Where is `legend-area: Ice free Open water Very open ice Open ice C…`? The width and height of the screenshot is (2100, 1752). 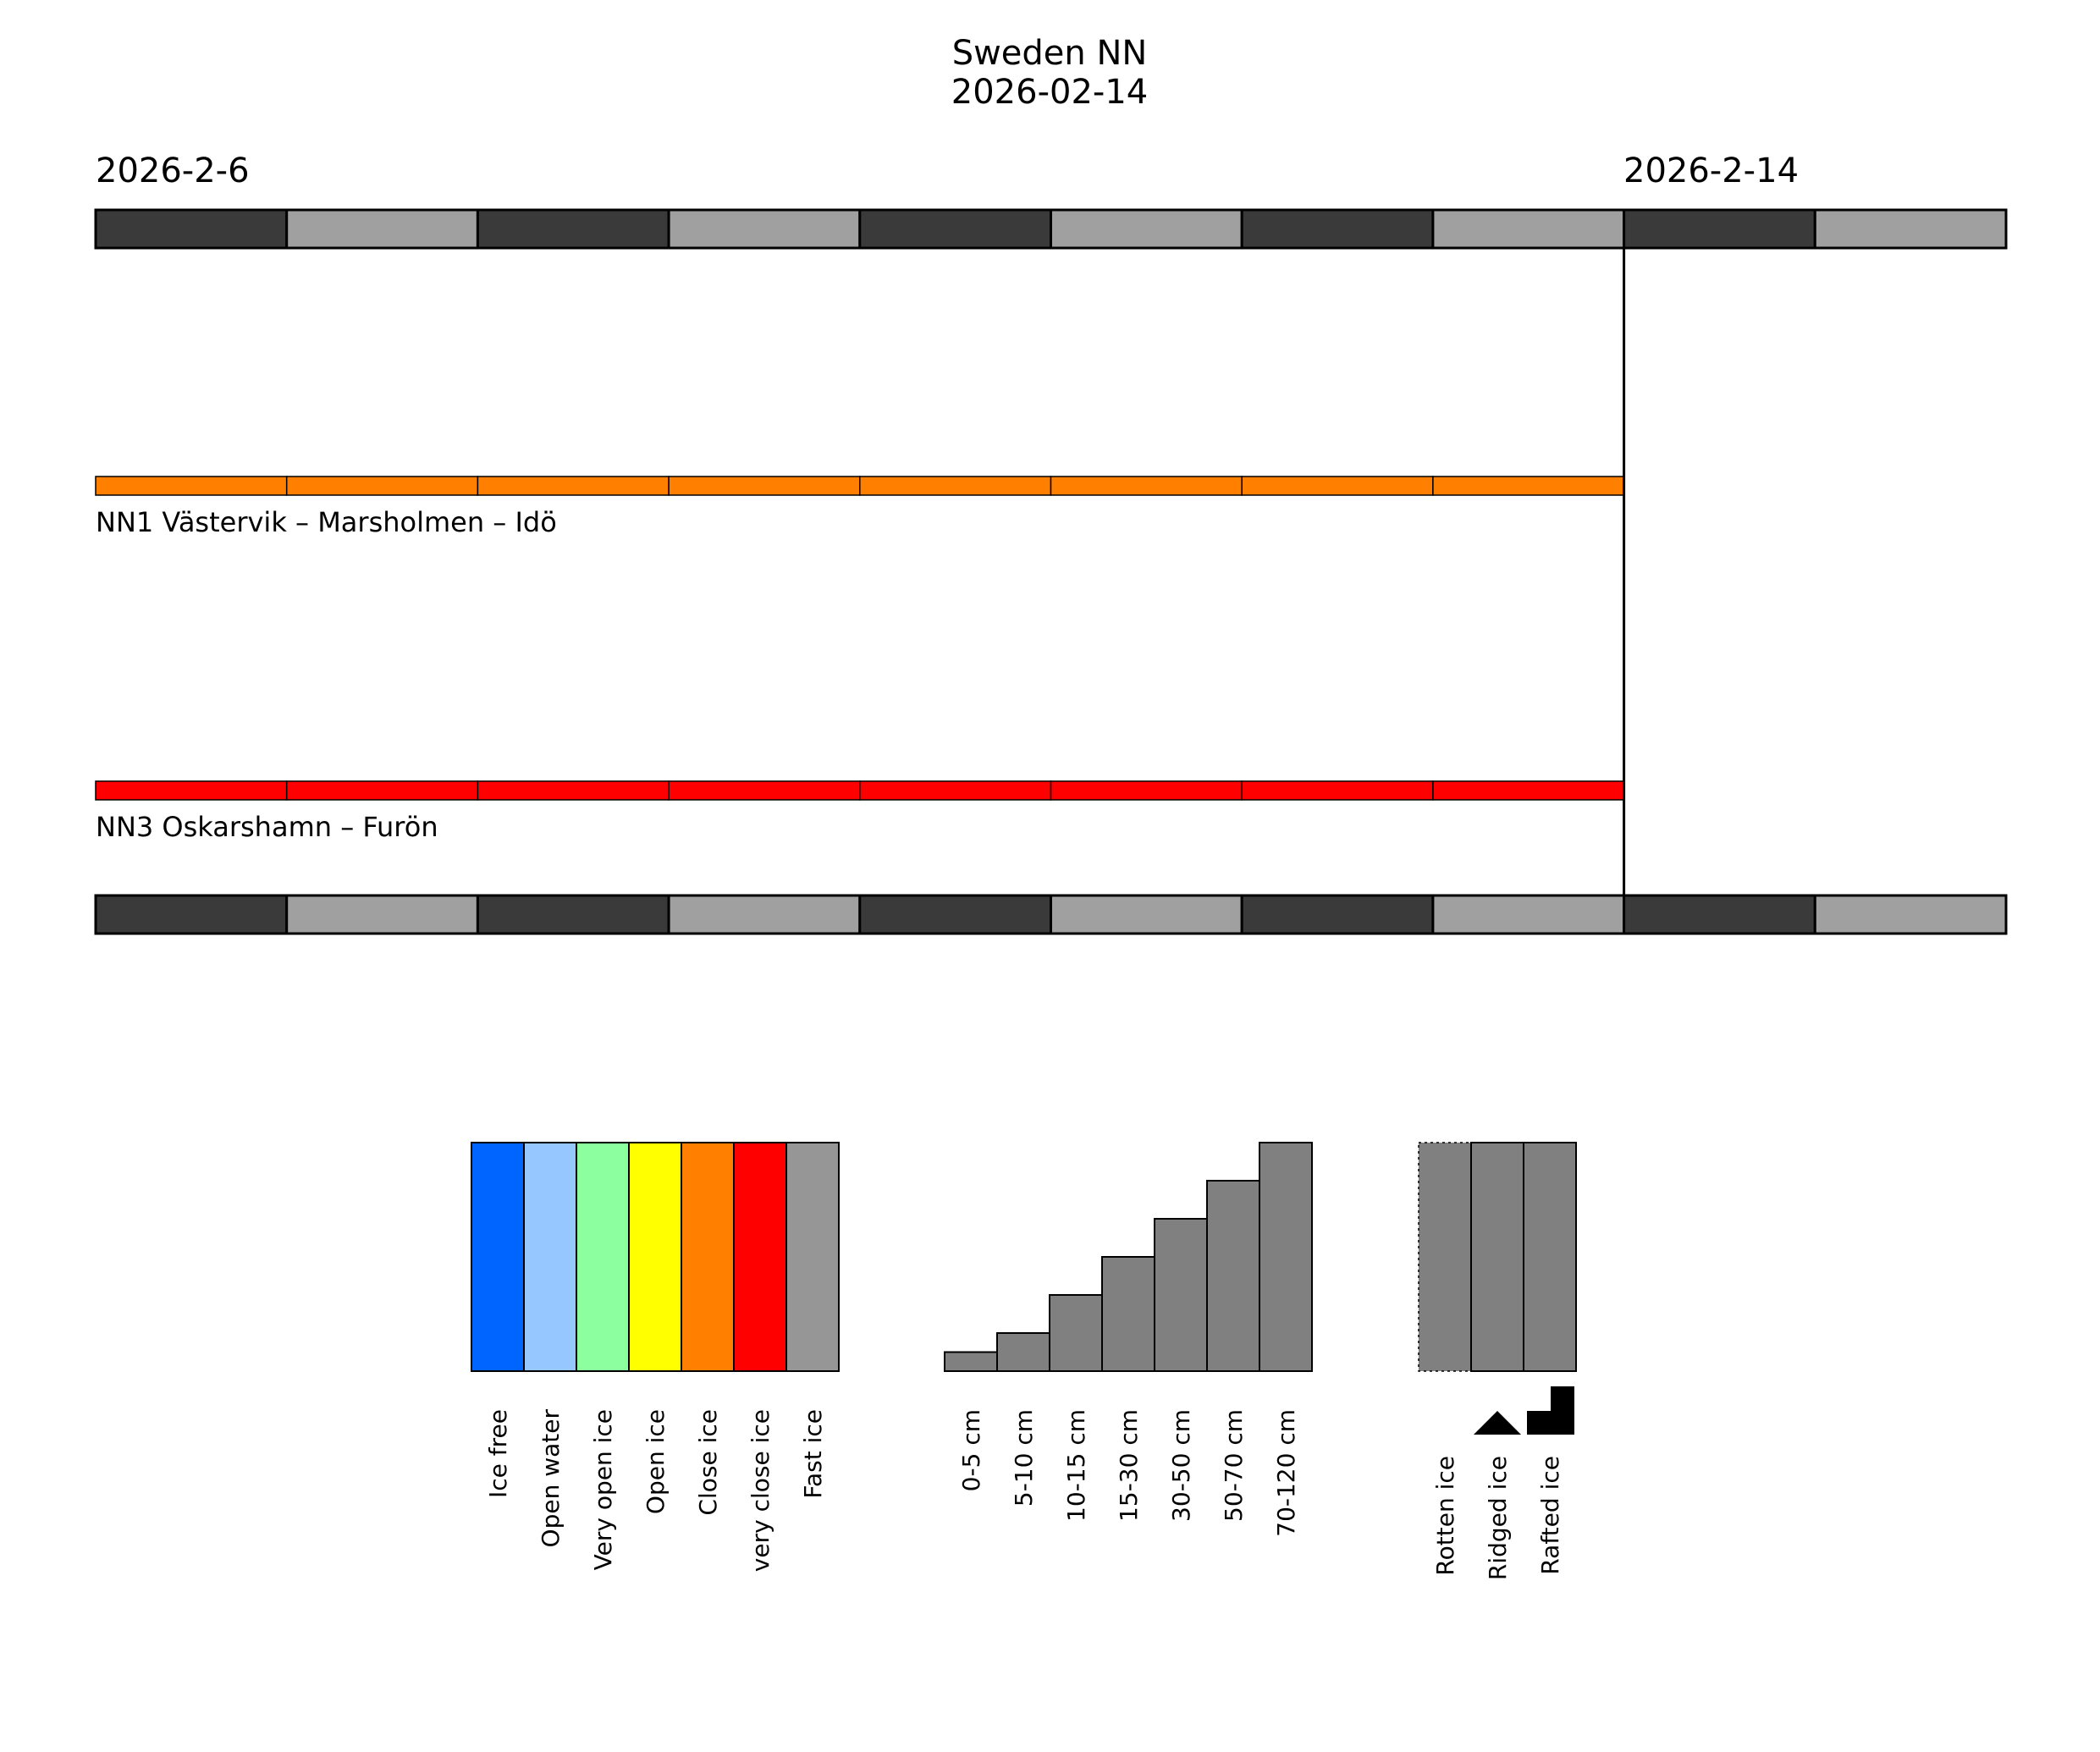
legend-area: Ice free Open water Very open ice Open ice C… is located at coordinates (1024, 1361).